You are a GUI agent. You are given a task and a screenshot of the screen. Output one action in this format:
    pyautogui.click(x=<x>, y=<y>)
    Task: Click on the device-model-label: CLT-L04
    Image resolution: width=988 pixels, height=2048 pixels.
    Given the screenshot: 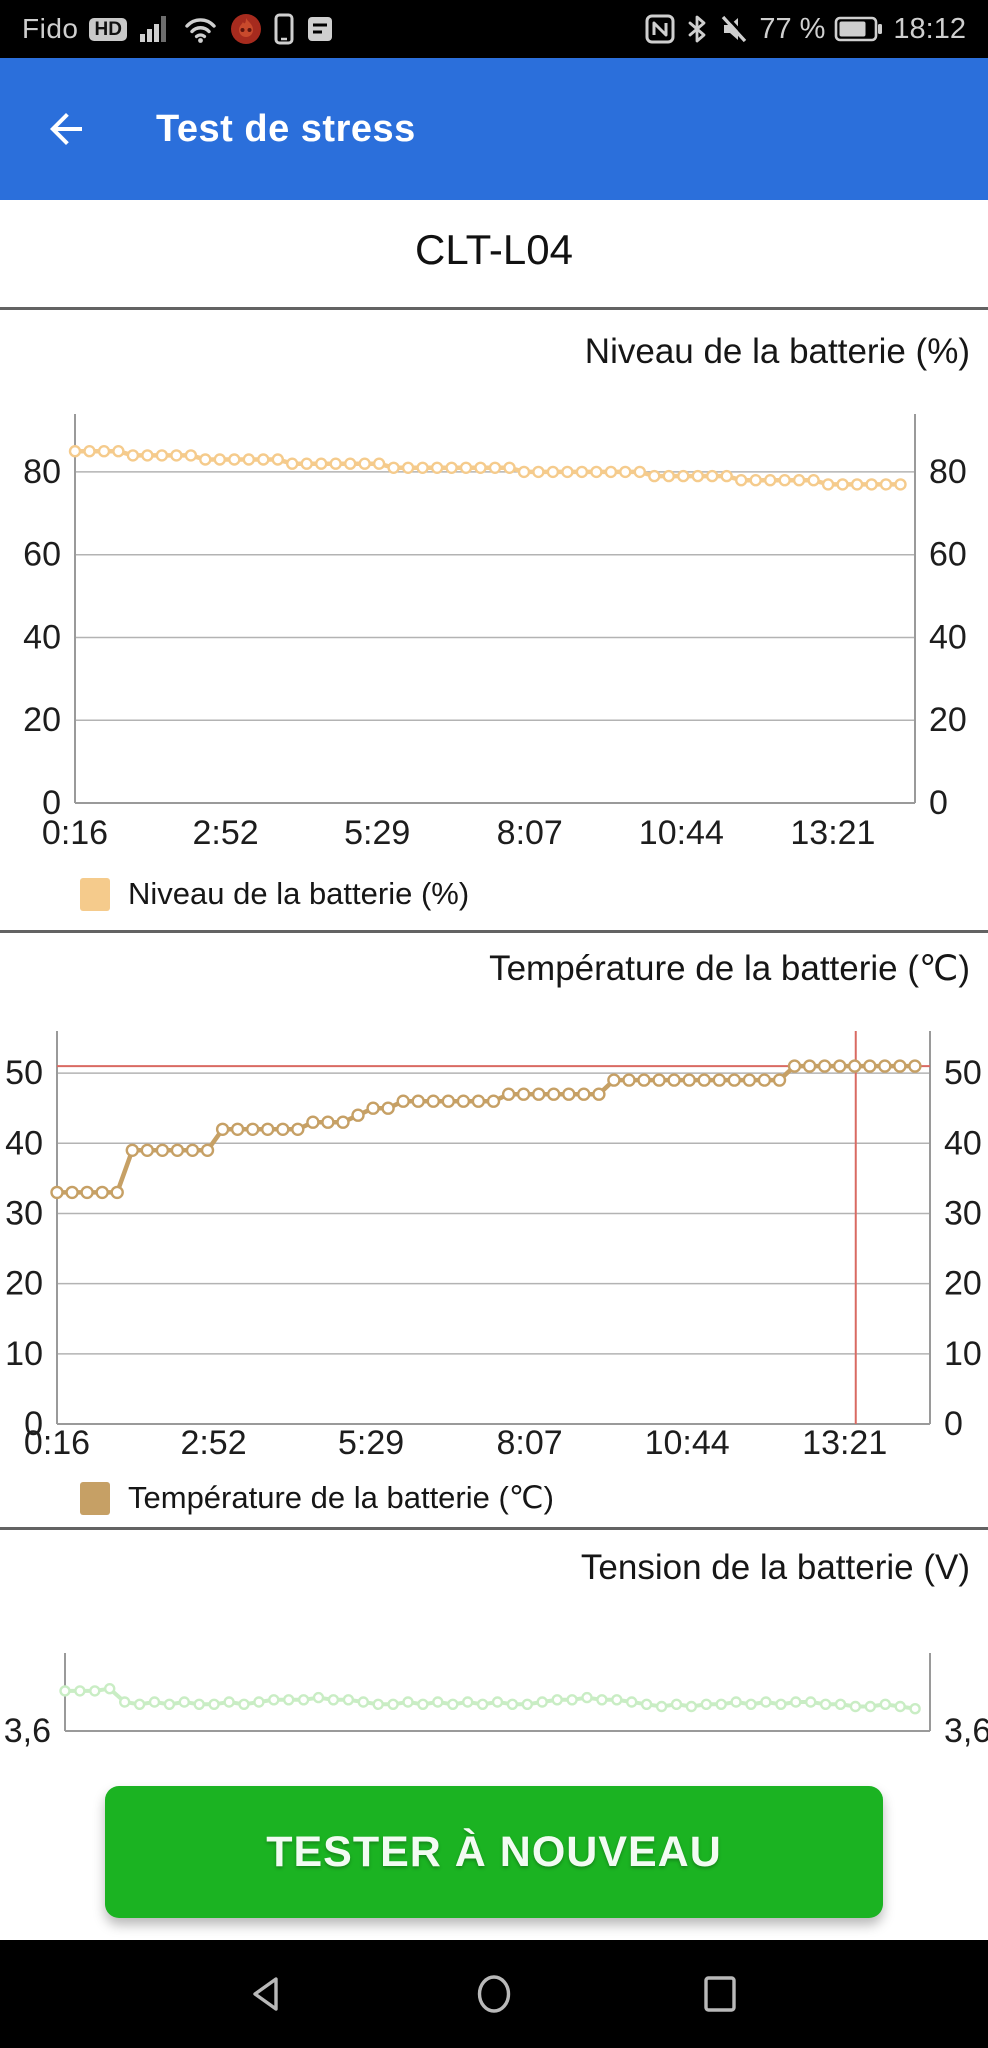 What is the action you would take?
    pyautogui.click(x=494, y=249)
    